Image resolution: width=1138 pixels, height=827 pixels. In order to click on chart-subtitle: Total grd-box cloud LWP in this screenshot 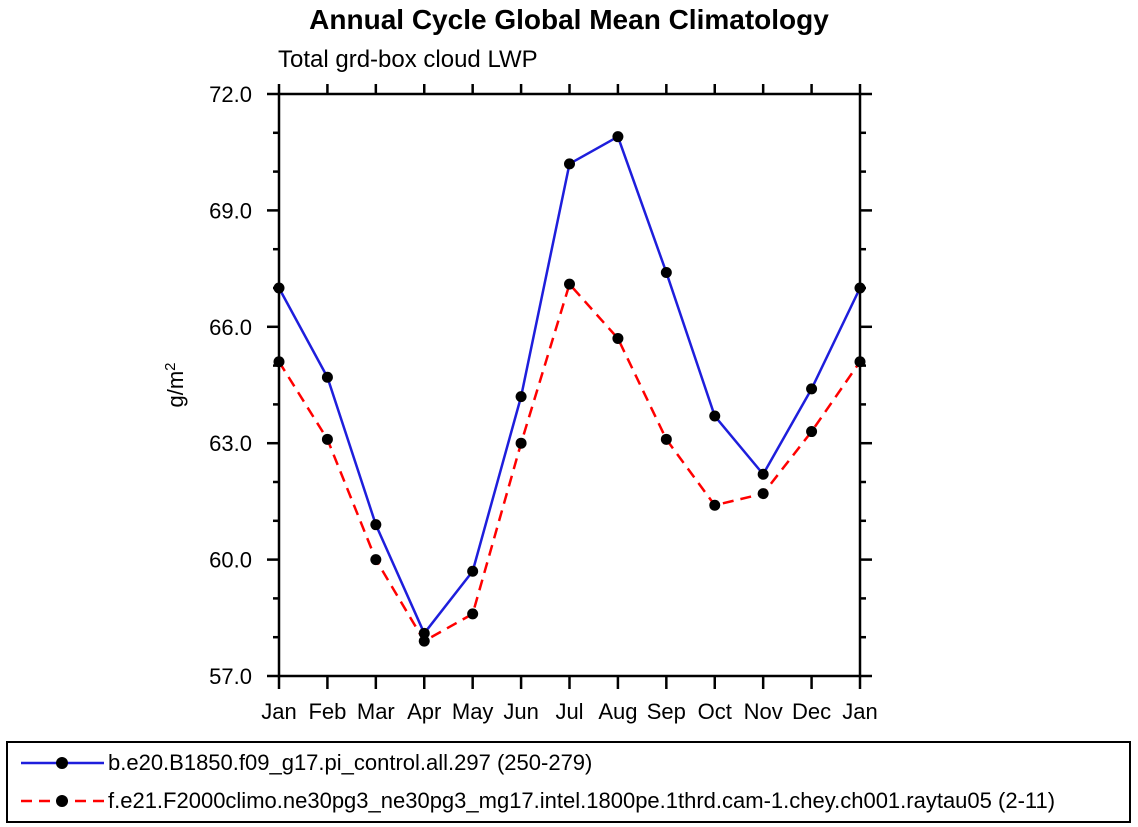, I will do `click(408, 59)`.